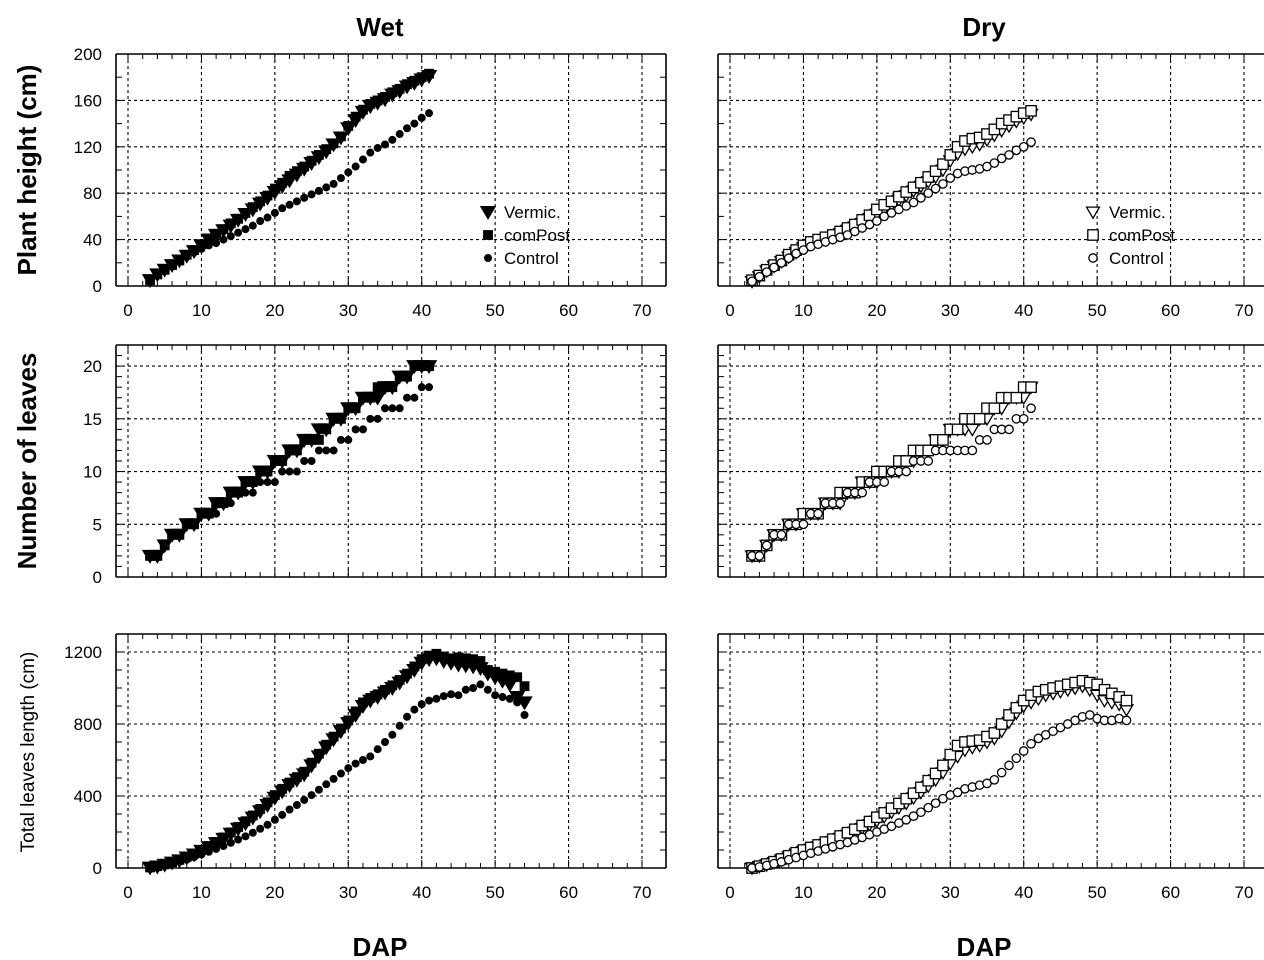 This screenshot has height=960, width=1264. I want to click on y-tick-label: 0, so click(97, 286).